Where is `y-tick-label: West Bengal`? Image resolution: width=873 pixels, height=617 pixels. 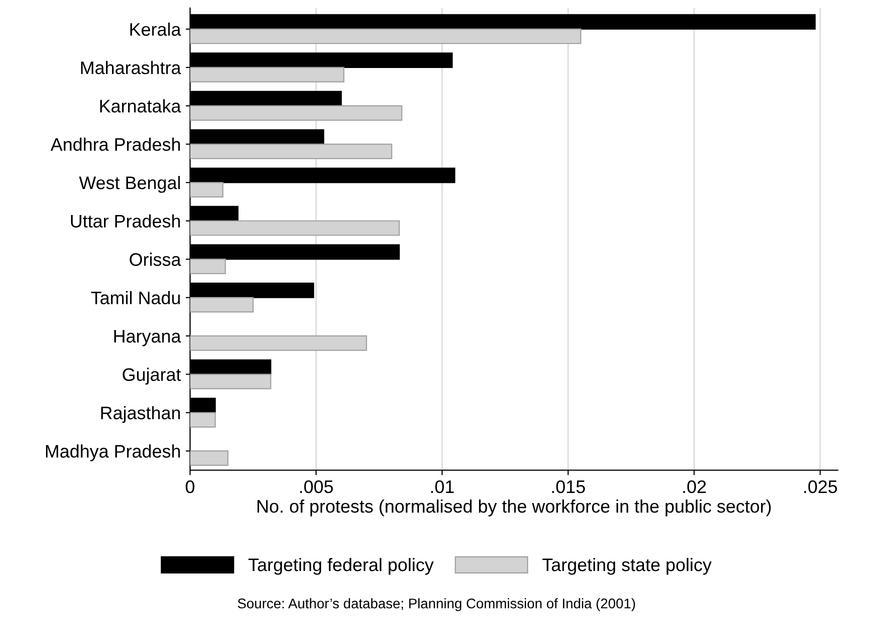
y-tick-label: West Bengal is located at coordinates (129, 184).